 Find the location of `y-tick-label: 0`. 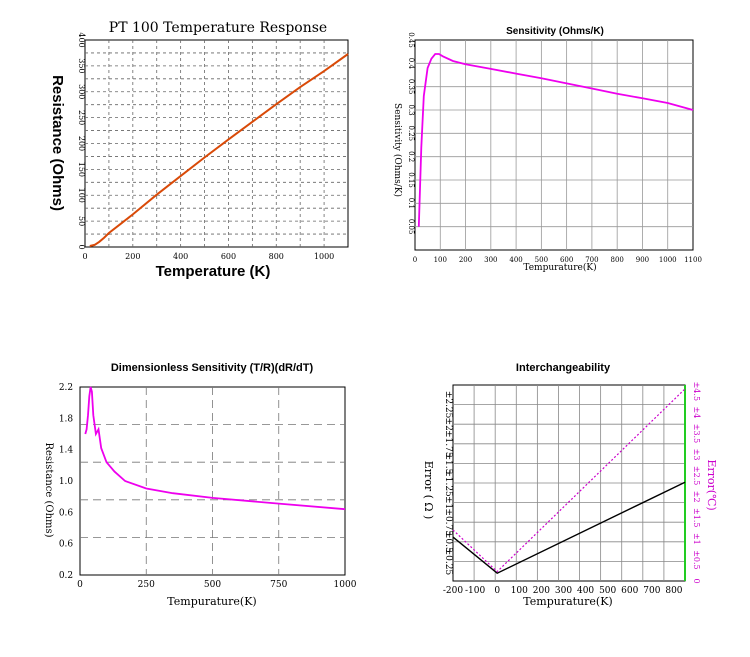

y-tick-label: 0 is located at coordinates (81, 246).